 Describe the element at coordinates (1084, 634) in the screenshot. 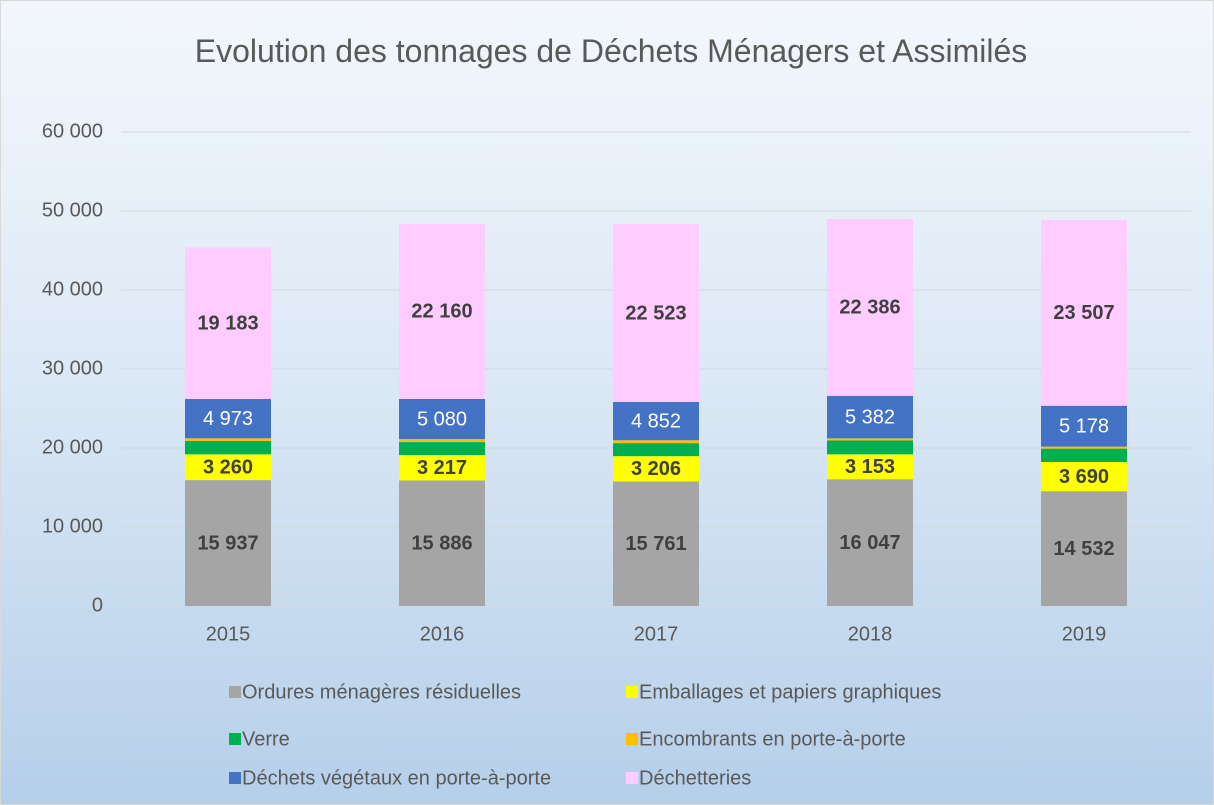

I see `x-tick-label: 2019` at that location.